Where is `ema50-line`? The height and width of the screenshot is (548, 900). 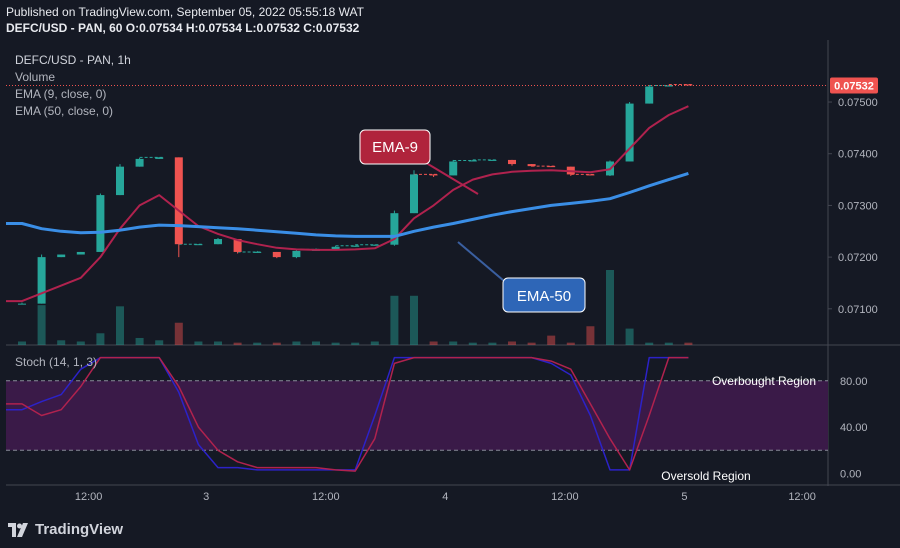 ema50-line is located at coordinates (347, 204).